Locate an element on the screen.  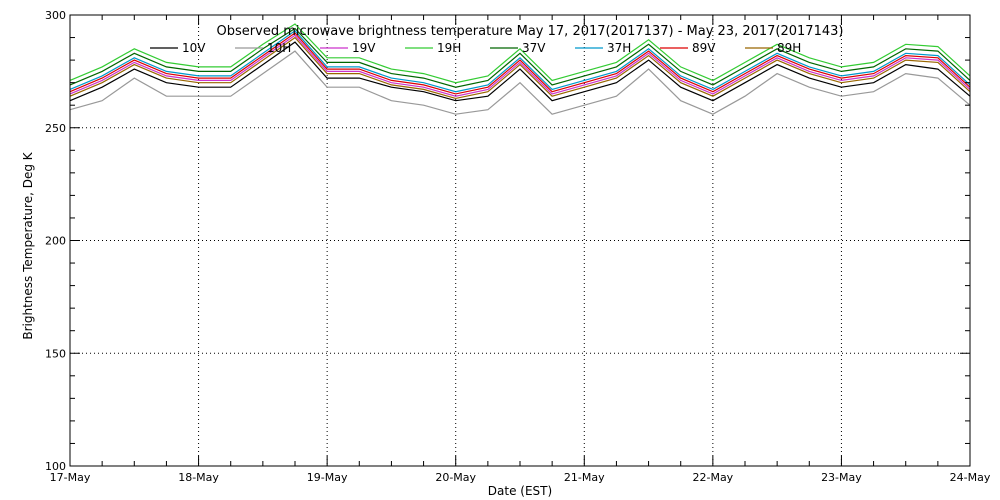
series-line-37h is located at coordinates (520, 61).